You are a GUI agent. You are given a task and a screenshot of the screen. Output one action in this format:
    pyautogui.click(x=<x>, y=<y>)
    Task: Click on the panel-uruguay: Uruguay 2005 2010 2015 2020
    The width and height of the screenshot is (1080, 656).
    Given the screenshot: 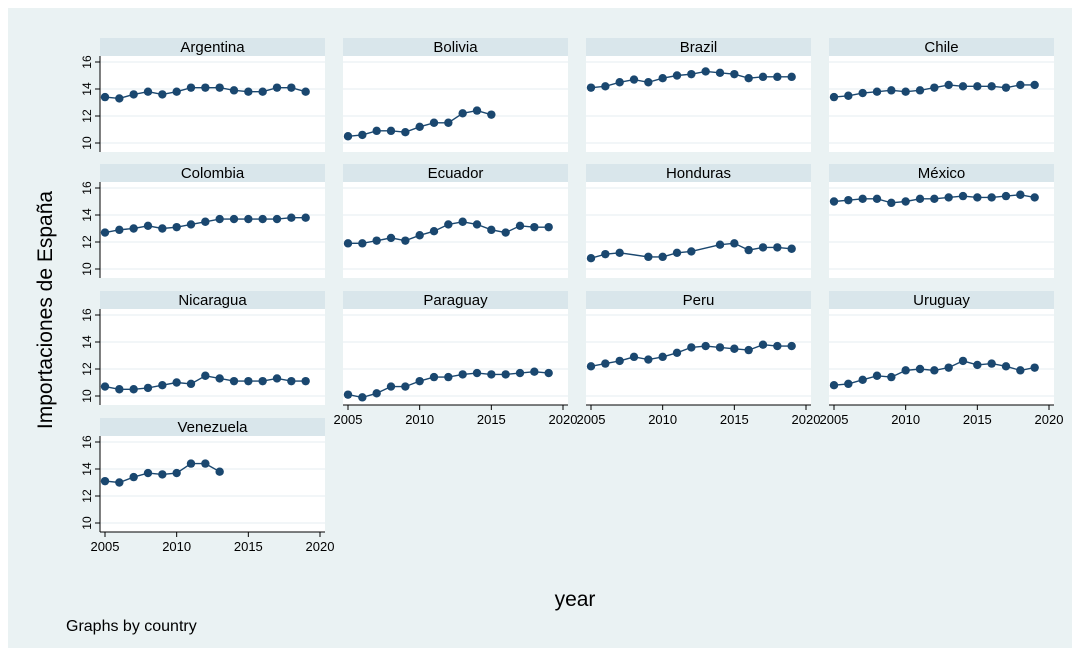 What is the action you would take?
    pyautogui.click(x=942, y=359)
    